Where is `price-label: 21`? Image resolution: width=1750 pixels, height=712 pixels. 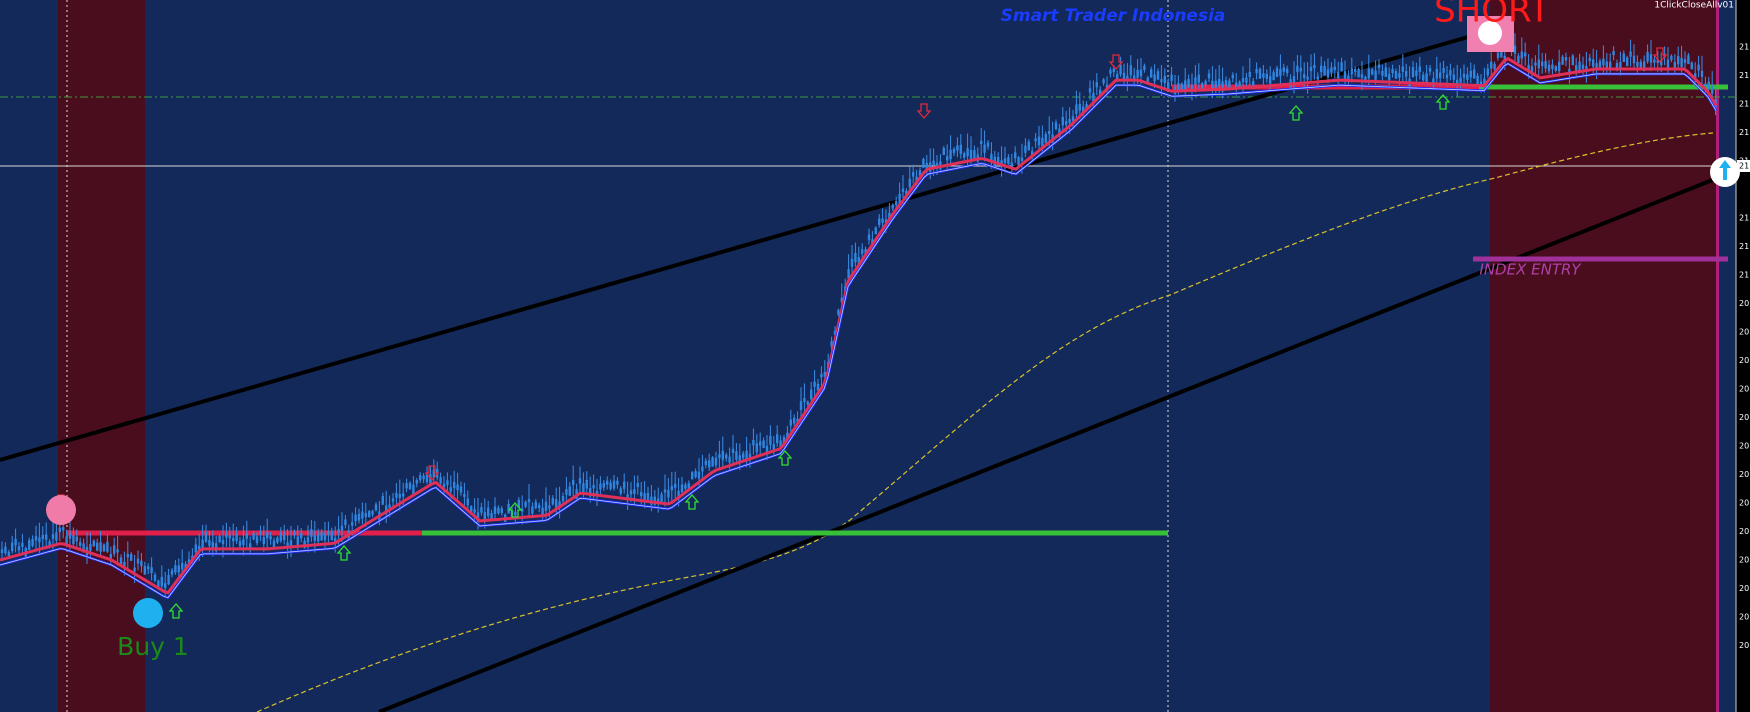 price-label: 21 is located at coordinates (1744, 246).